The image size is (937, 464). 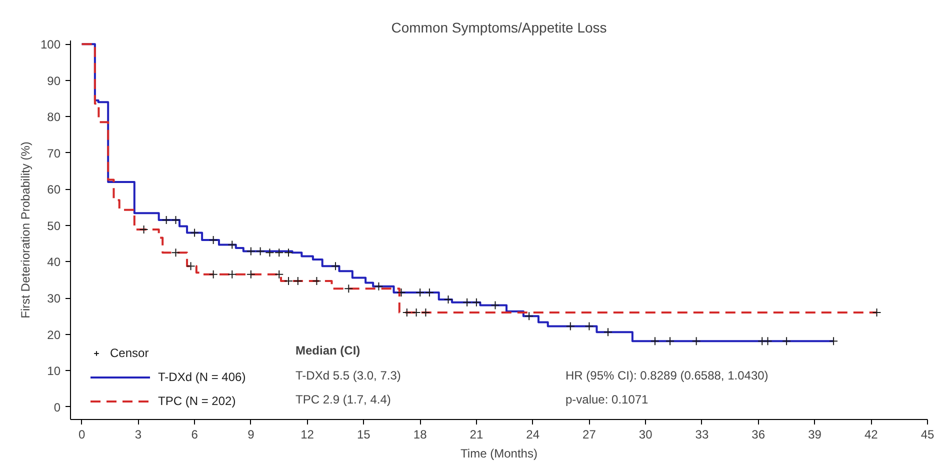 I want to click on x-tick-label: 39, so click(x=815, y=435).